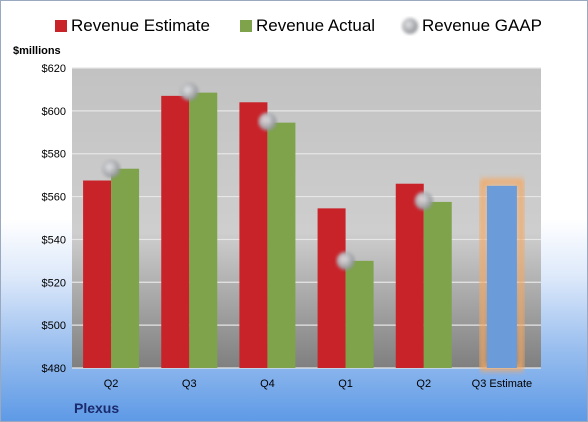  I want to click on x-tick-label: Q1, so click(345, 384).